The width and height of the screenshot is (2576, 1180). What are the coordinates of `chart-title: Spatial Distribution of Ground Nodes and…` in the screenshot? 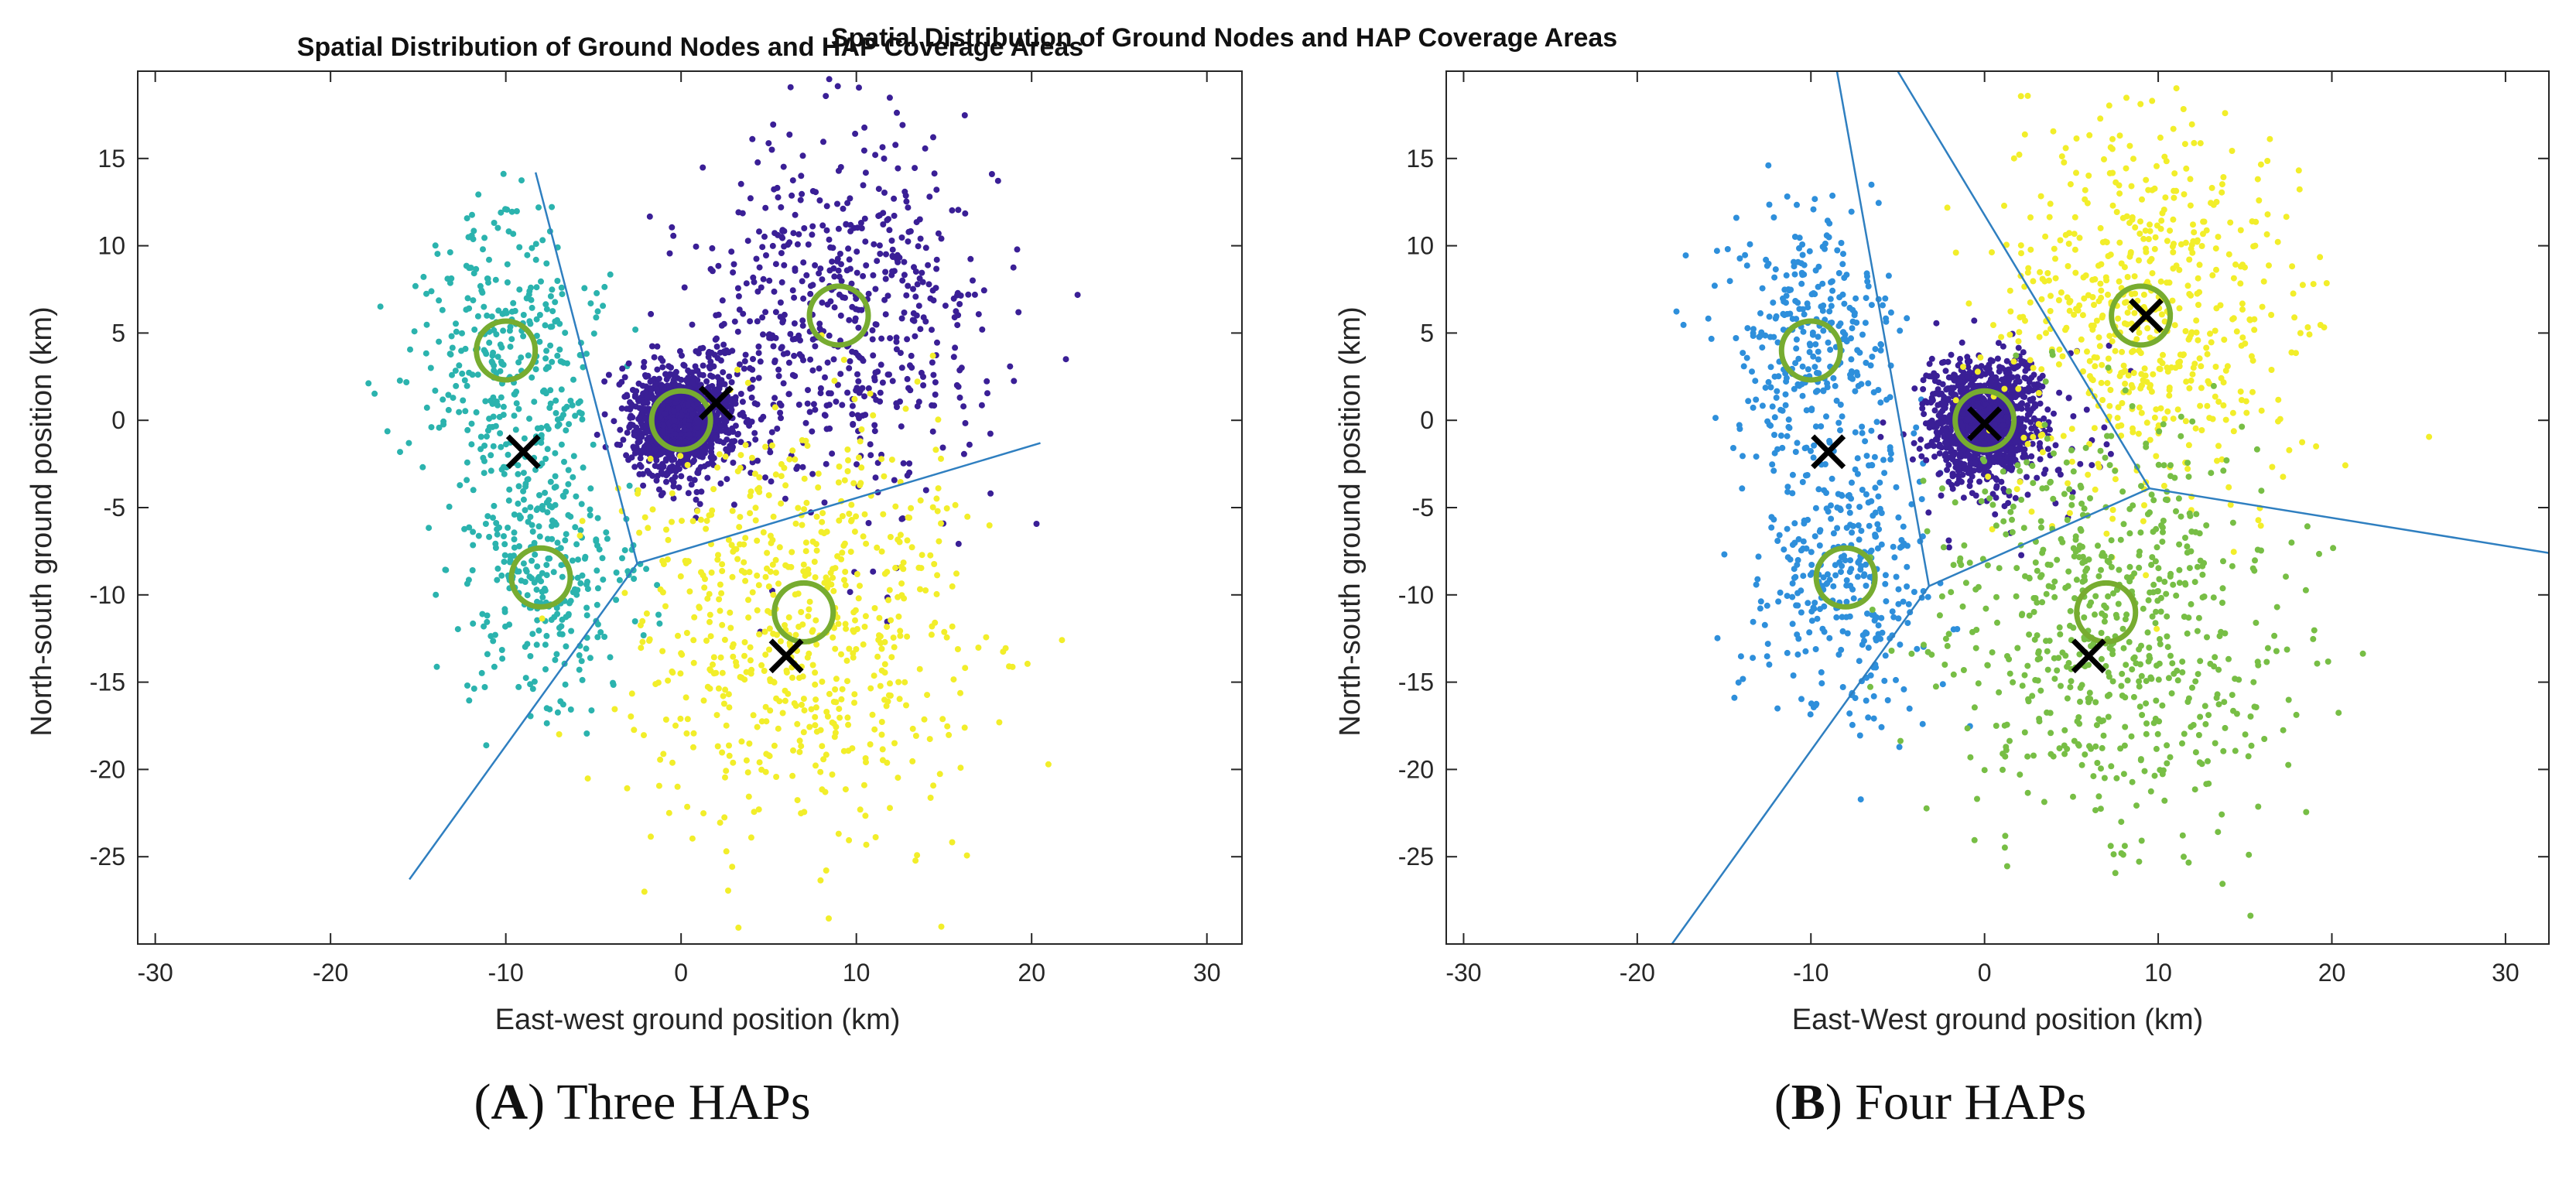 It's located at (690, 47).